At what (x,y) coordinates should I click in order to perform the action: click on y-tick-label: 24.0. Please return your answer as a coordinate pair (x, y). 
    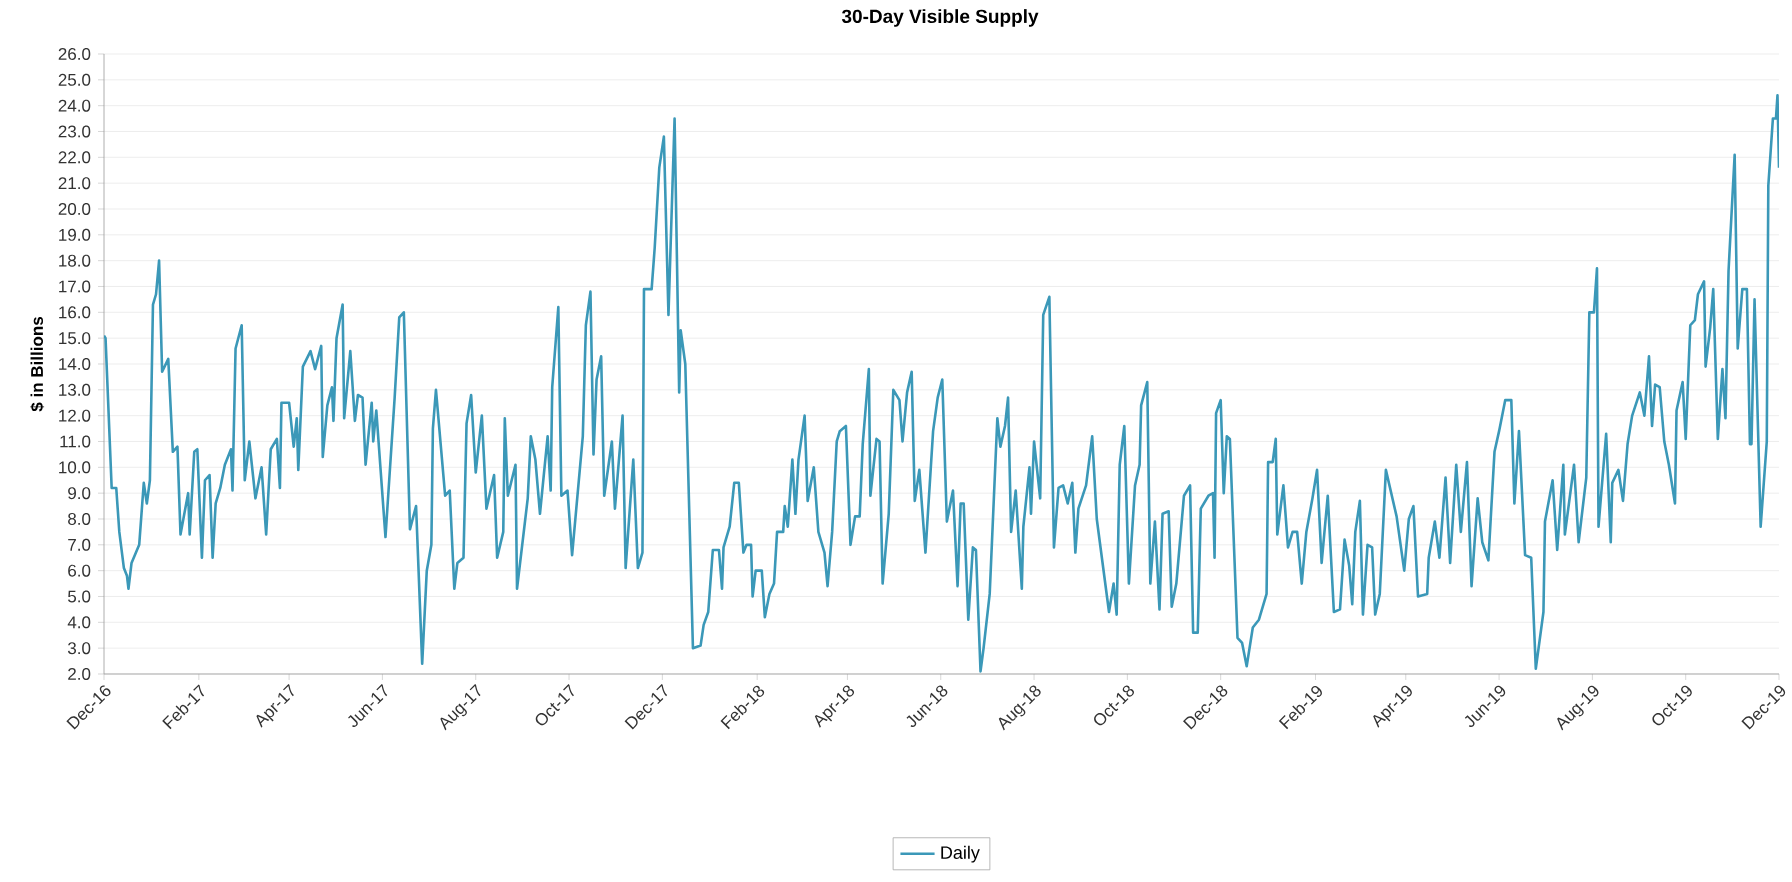
    Looking at the image, I should click on (74, 105).